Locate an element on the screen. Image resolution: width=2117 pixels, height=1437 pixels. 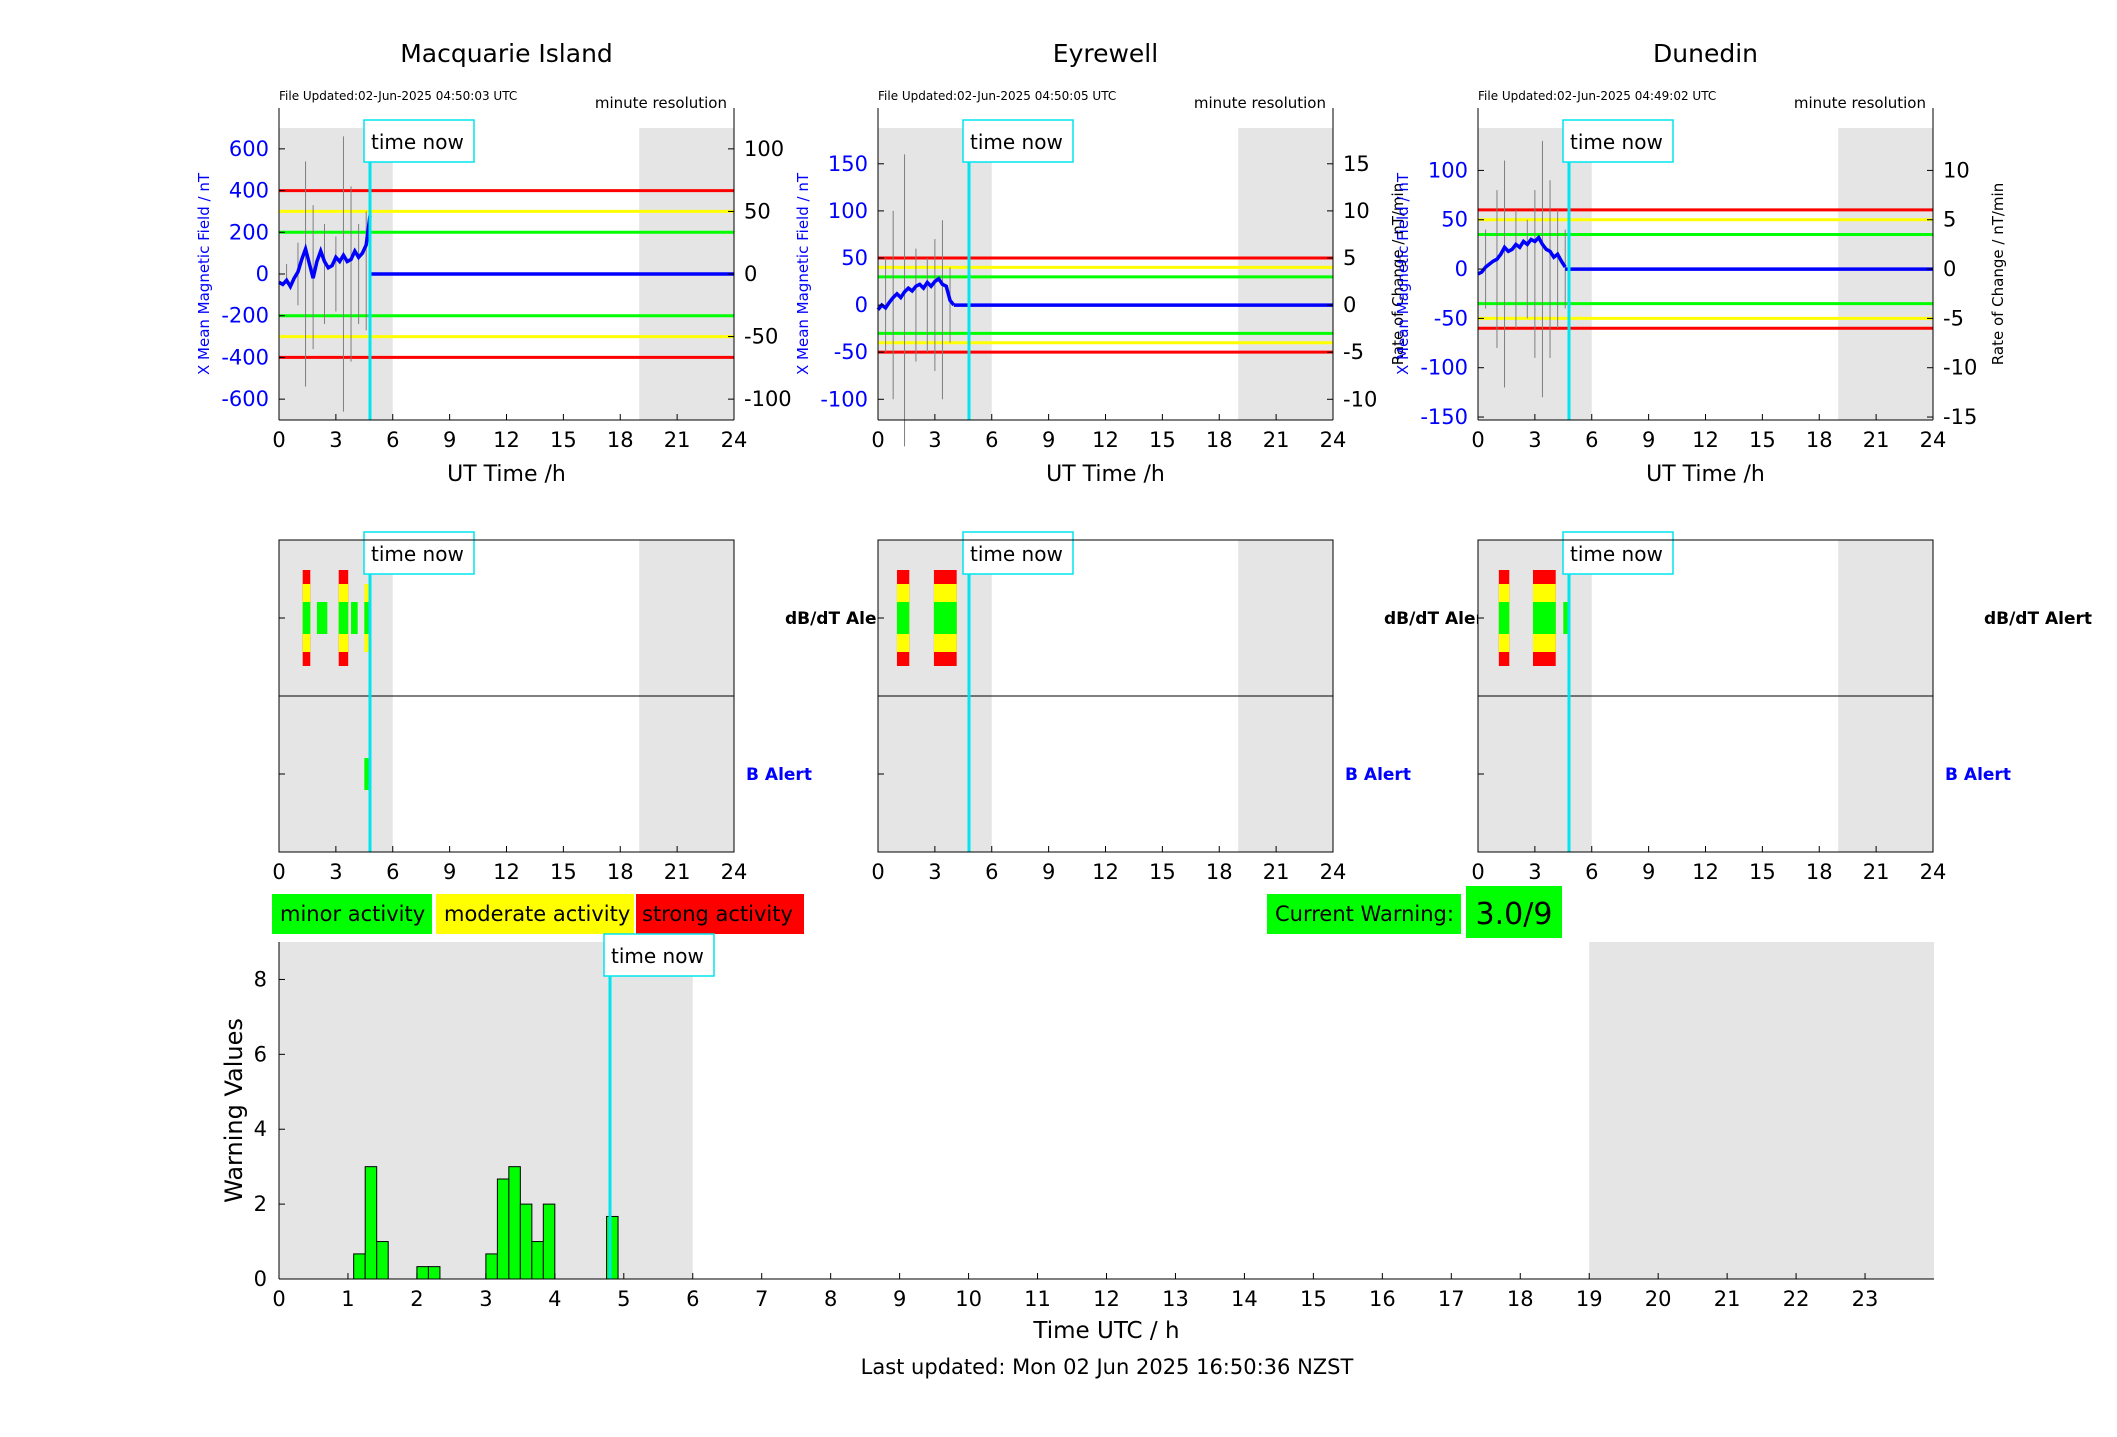
station-title: Eyrewell is located at coordinates (1105, 53).